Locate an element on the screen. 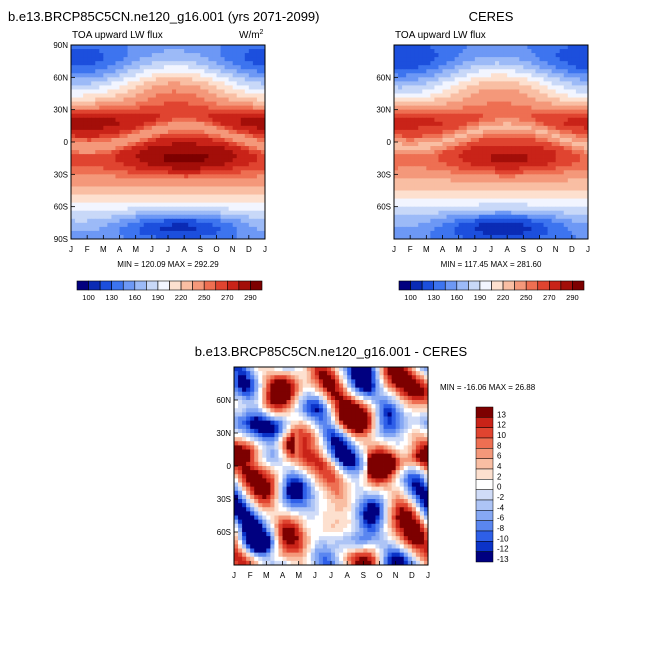 The width and height of the screenshot is (661, 661). colorbar-swatch is located at coordinates (462, 285).